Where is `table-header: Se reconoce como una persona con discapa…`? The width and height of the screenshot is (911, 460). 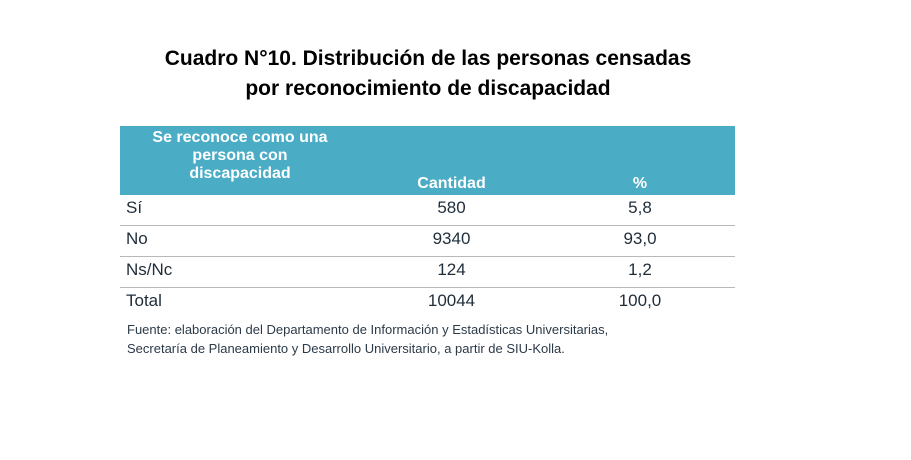
table-header: Se reconoce como una persona con discapa… is located at coordinates (427, 160).